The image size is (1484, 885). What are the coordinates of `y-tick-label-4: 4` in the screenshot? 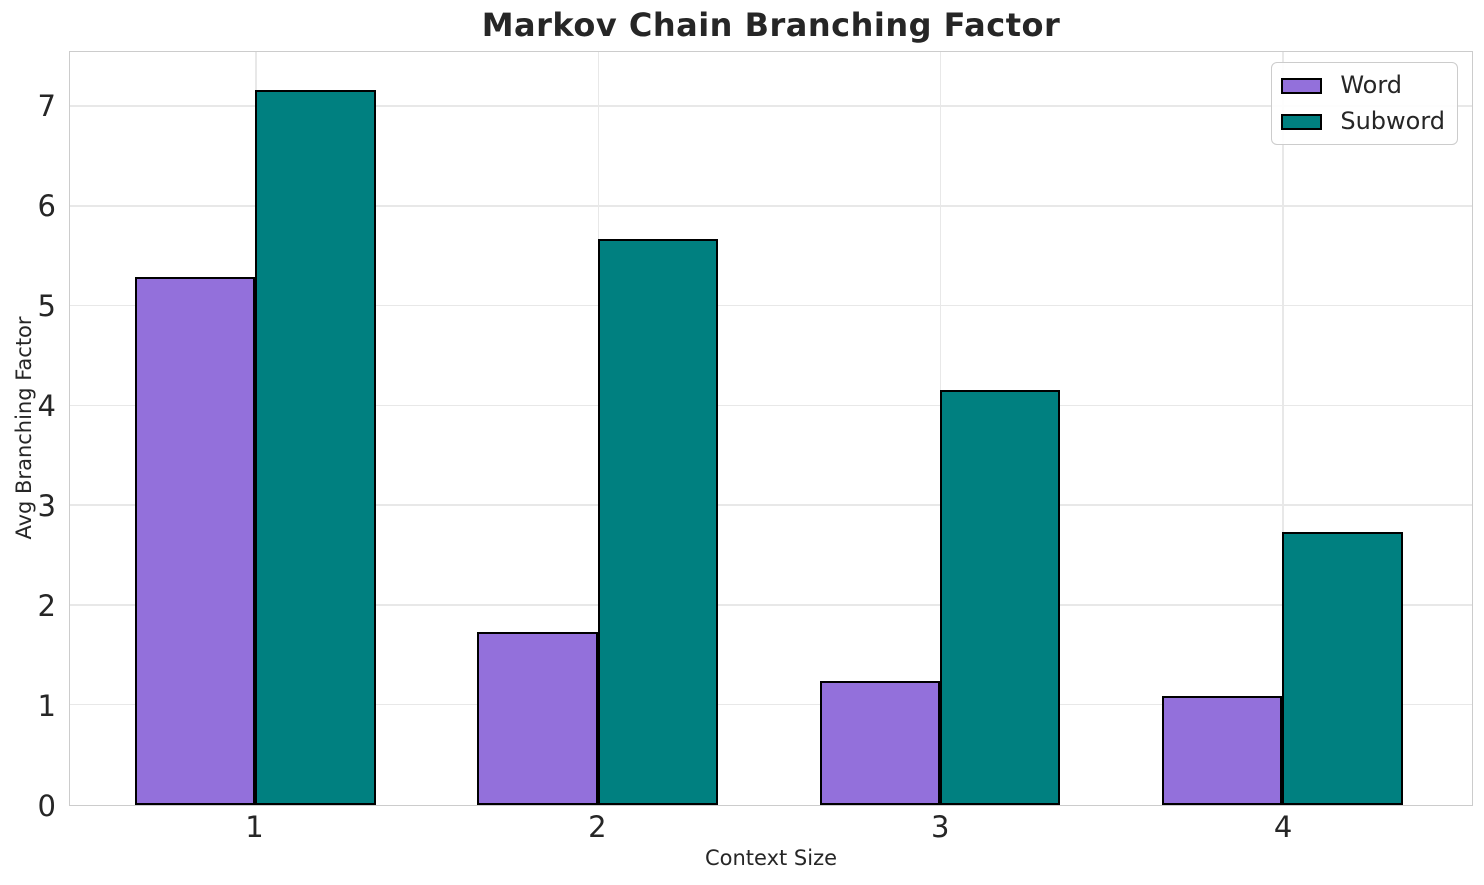 It's located at (46, 405).